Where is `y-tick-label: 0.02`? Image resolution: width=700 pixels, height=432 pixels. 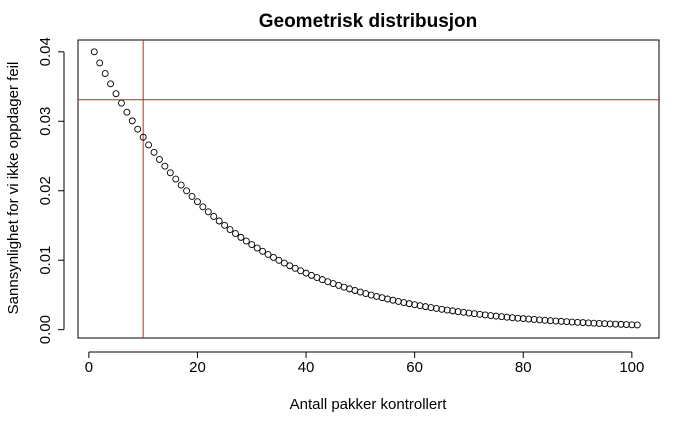
y-tick-label: 0.02 is located at coordinates (45, 190).